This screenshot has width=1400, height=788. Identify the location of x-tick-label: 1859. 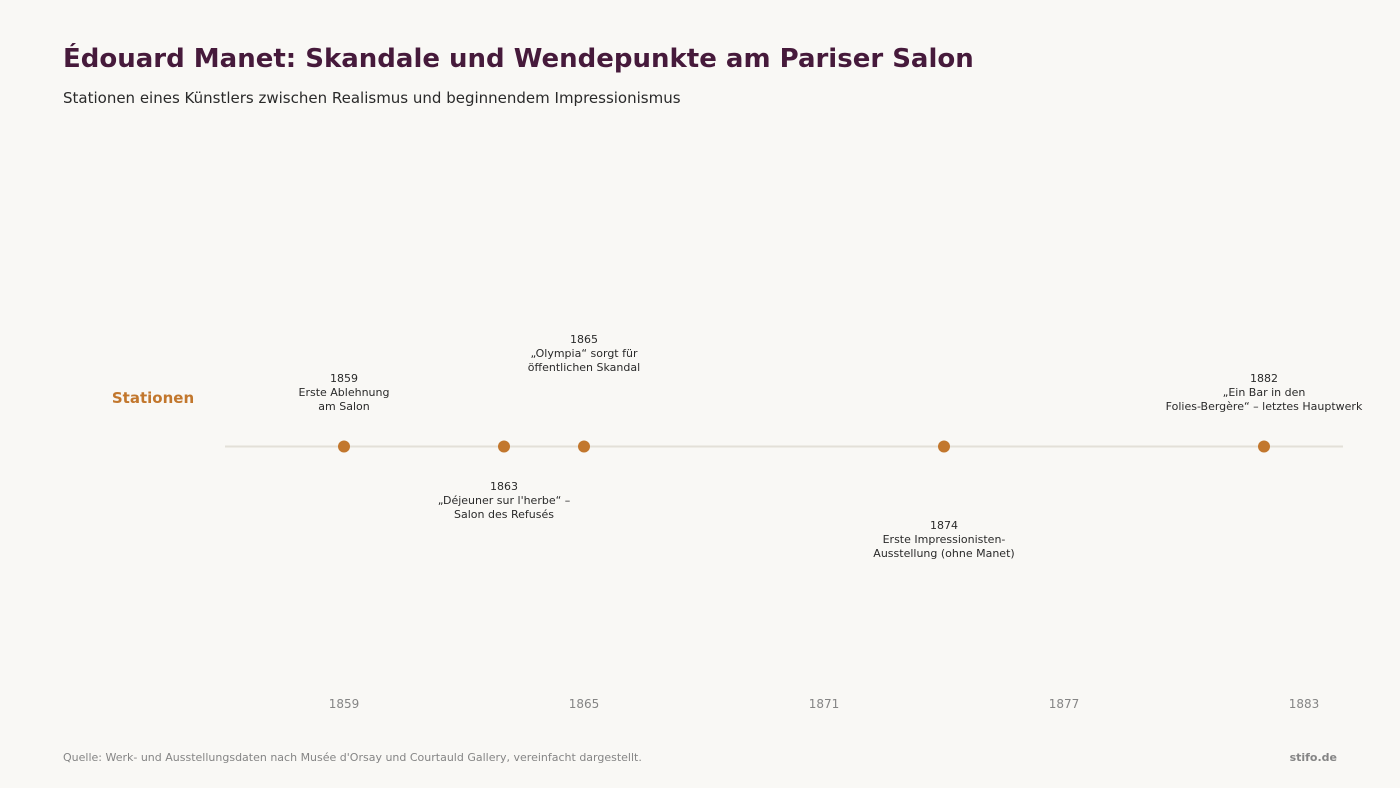
(344, 704).